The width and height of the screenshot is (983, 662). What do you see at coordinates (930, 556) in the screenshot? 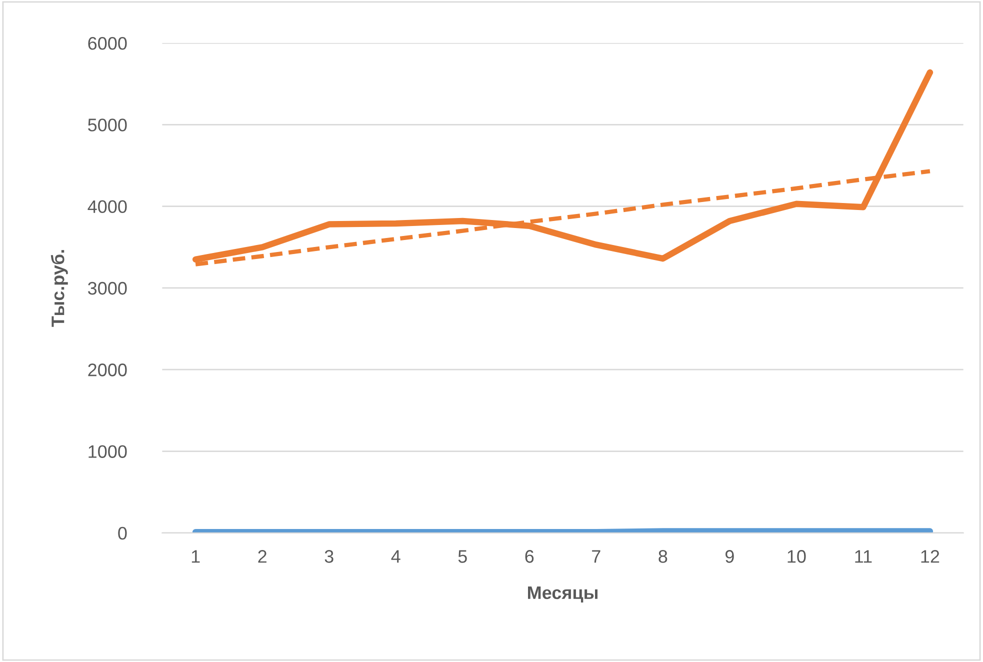
I see `x-tick-label: 12` at bounding box center [930, 556].